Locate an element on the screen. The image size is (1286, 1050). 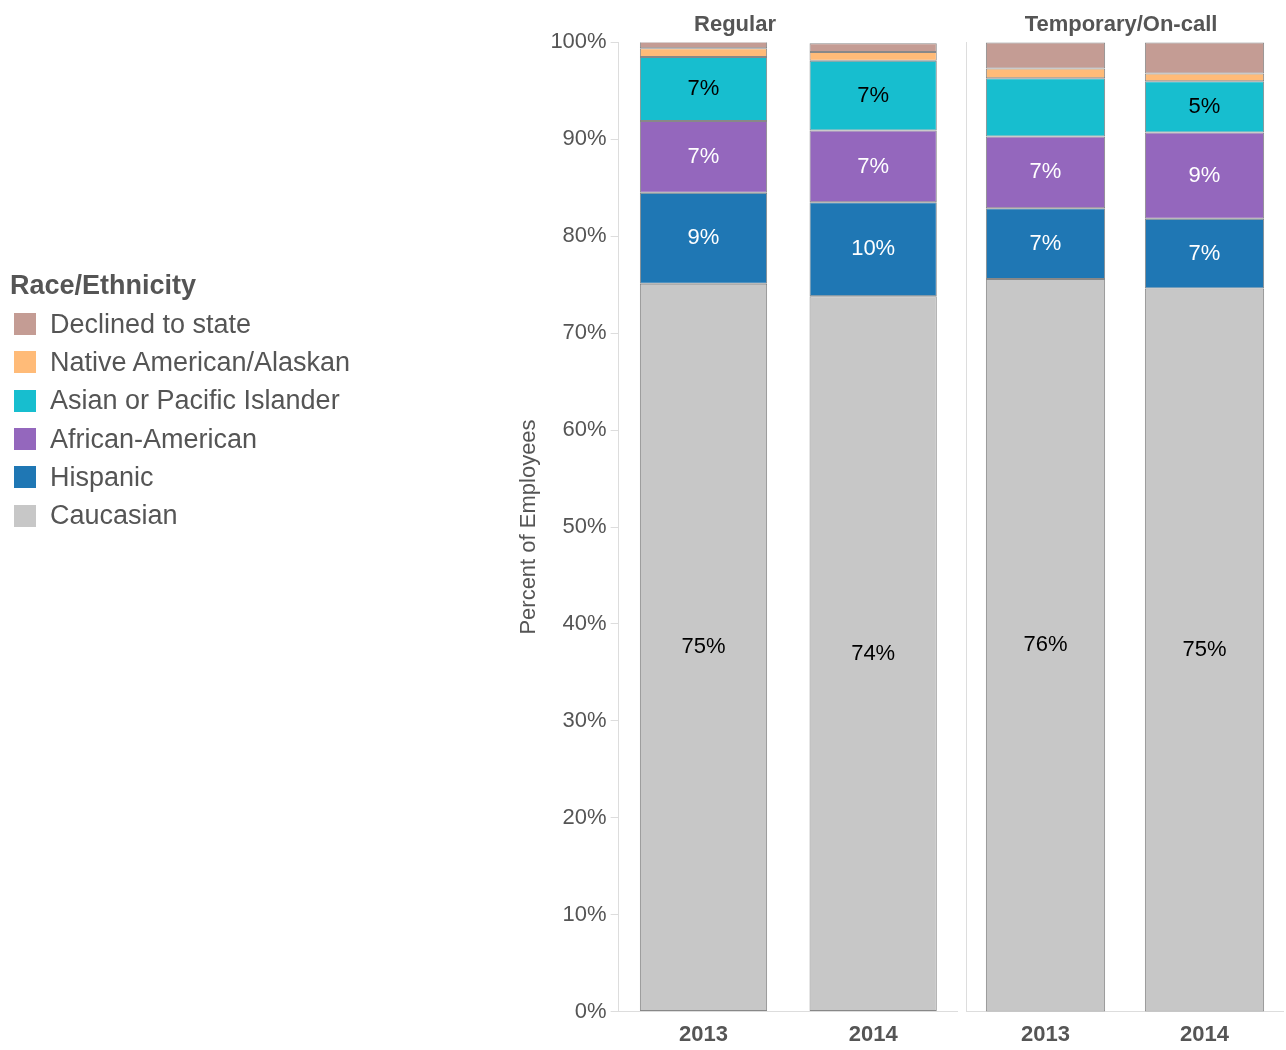
y-axis-title: Percent of Employees is located at coordinates (528, 527).